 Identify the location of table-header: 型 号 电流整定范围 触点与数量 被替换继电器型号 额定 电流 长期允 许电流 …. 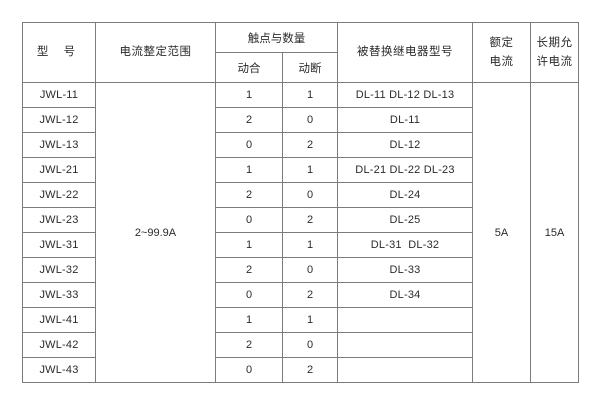
(300, 52).